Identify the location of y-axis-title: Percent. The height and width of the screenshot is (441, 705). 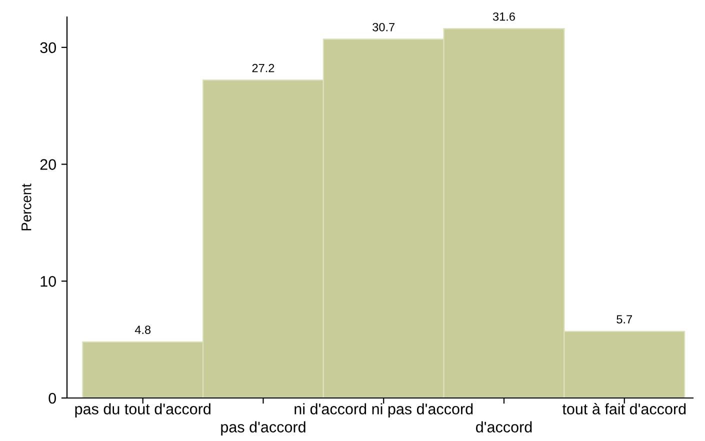
(27, 207).